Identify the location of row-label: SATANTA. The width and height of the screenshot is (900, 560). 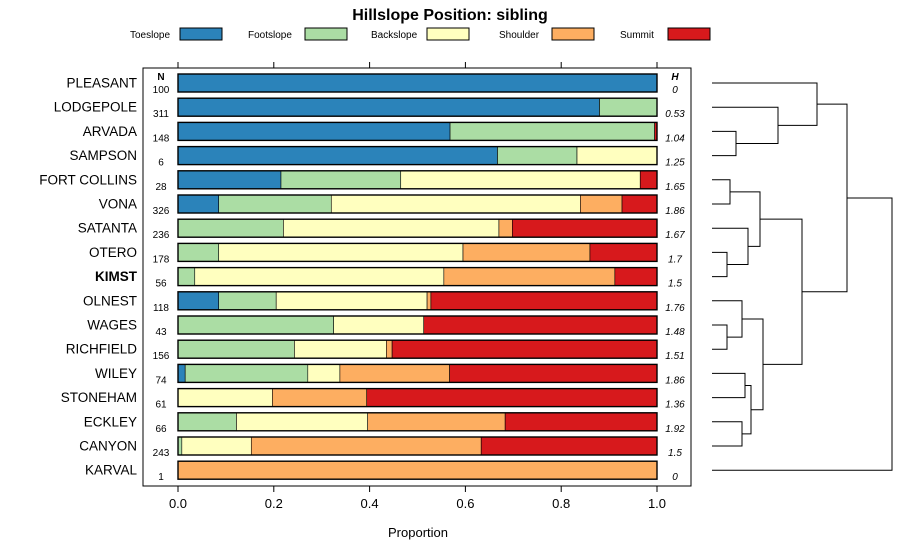
(107, 228).